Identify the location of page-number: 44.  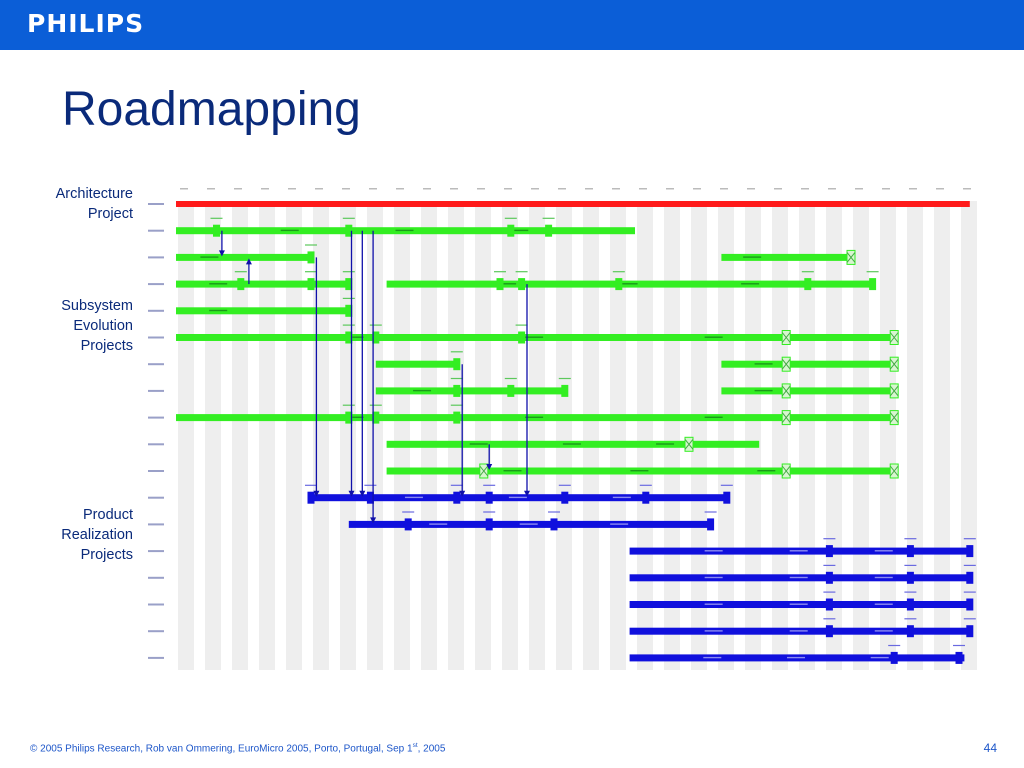
(990, 748).